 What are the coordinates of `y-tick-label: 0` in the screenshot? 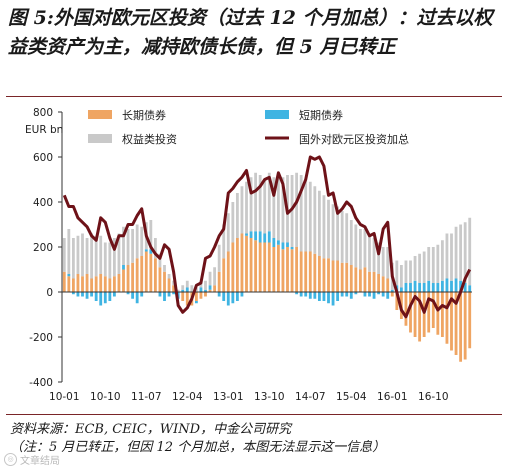 It's located at (49, 293).